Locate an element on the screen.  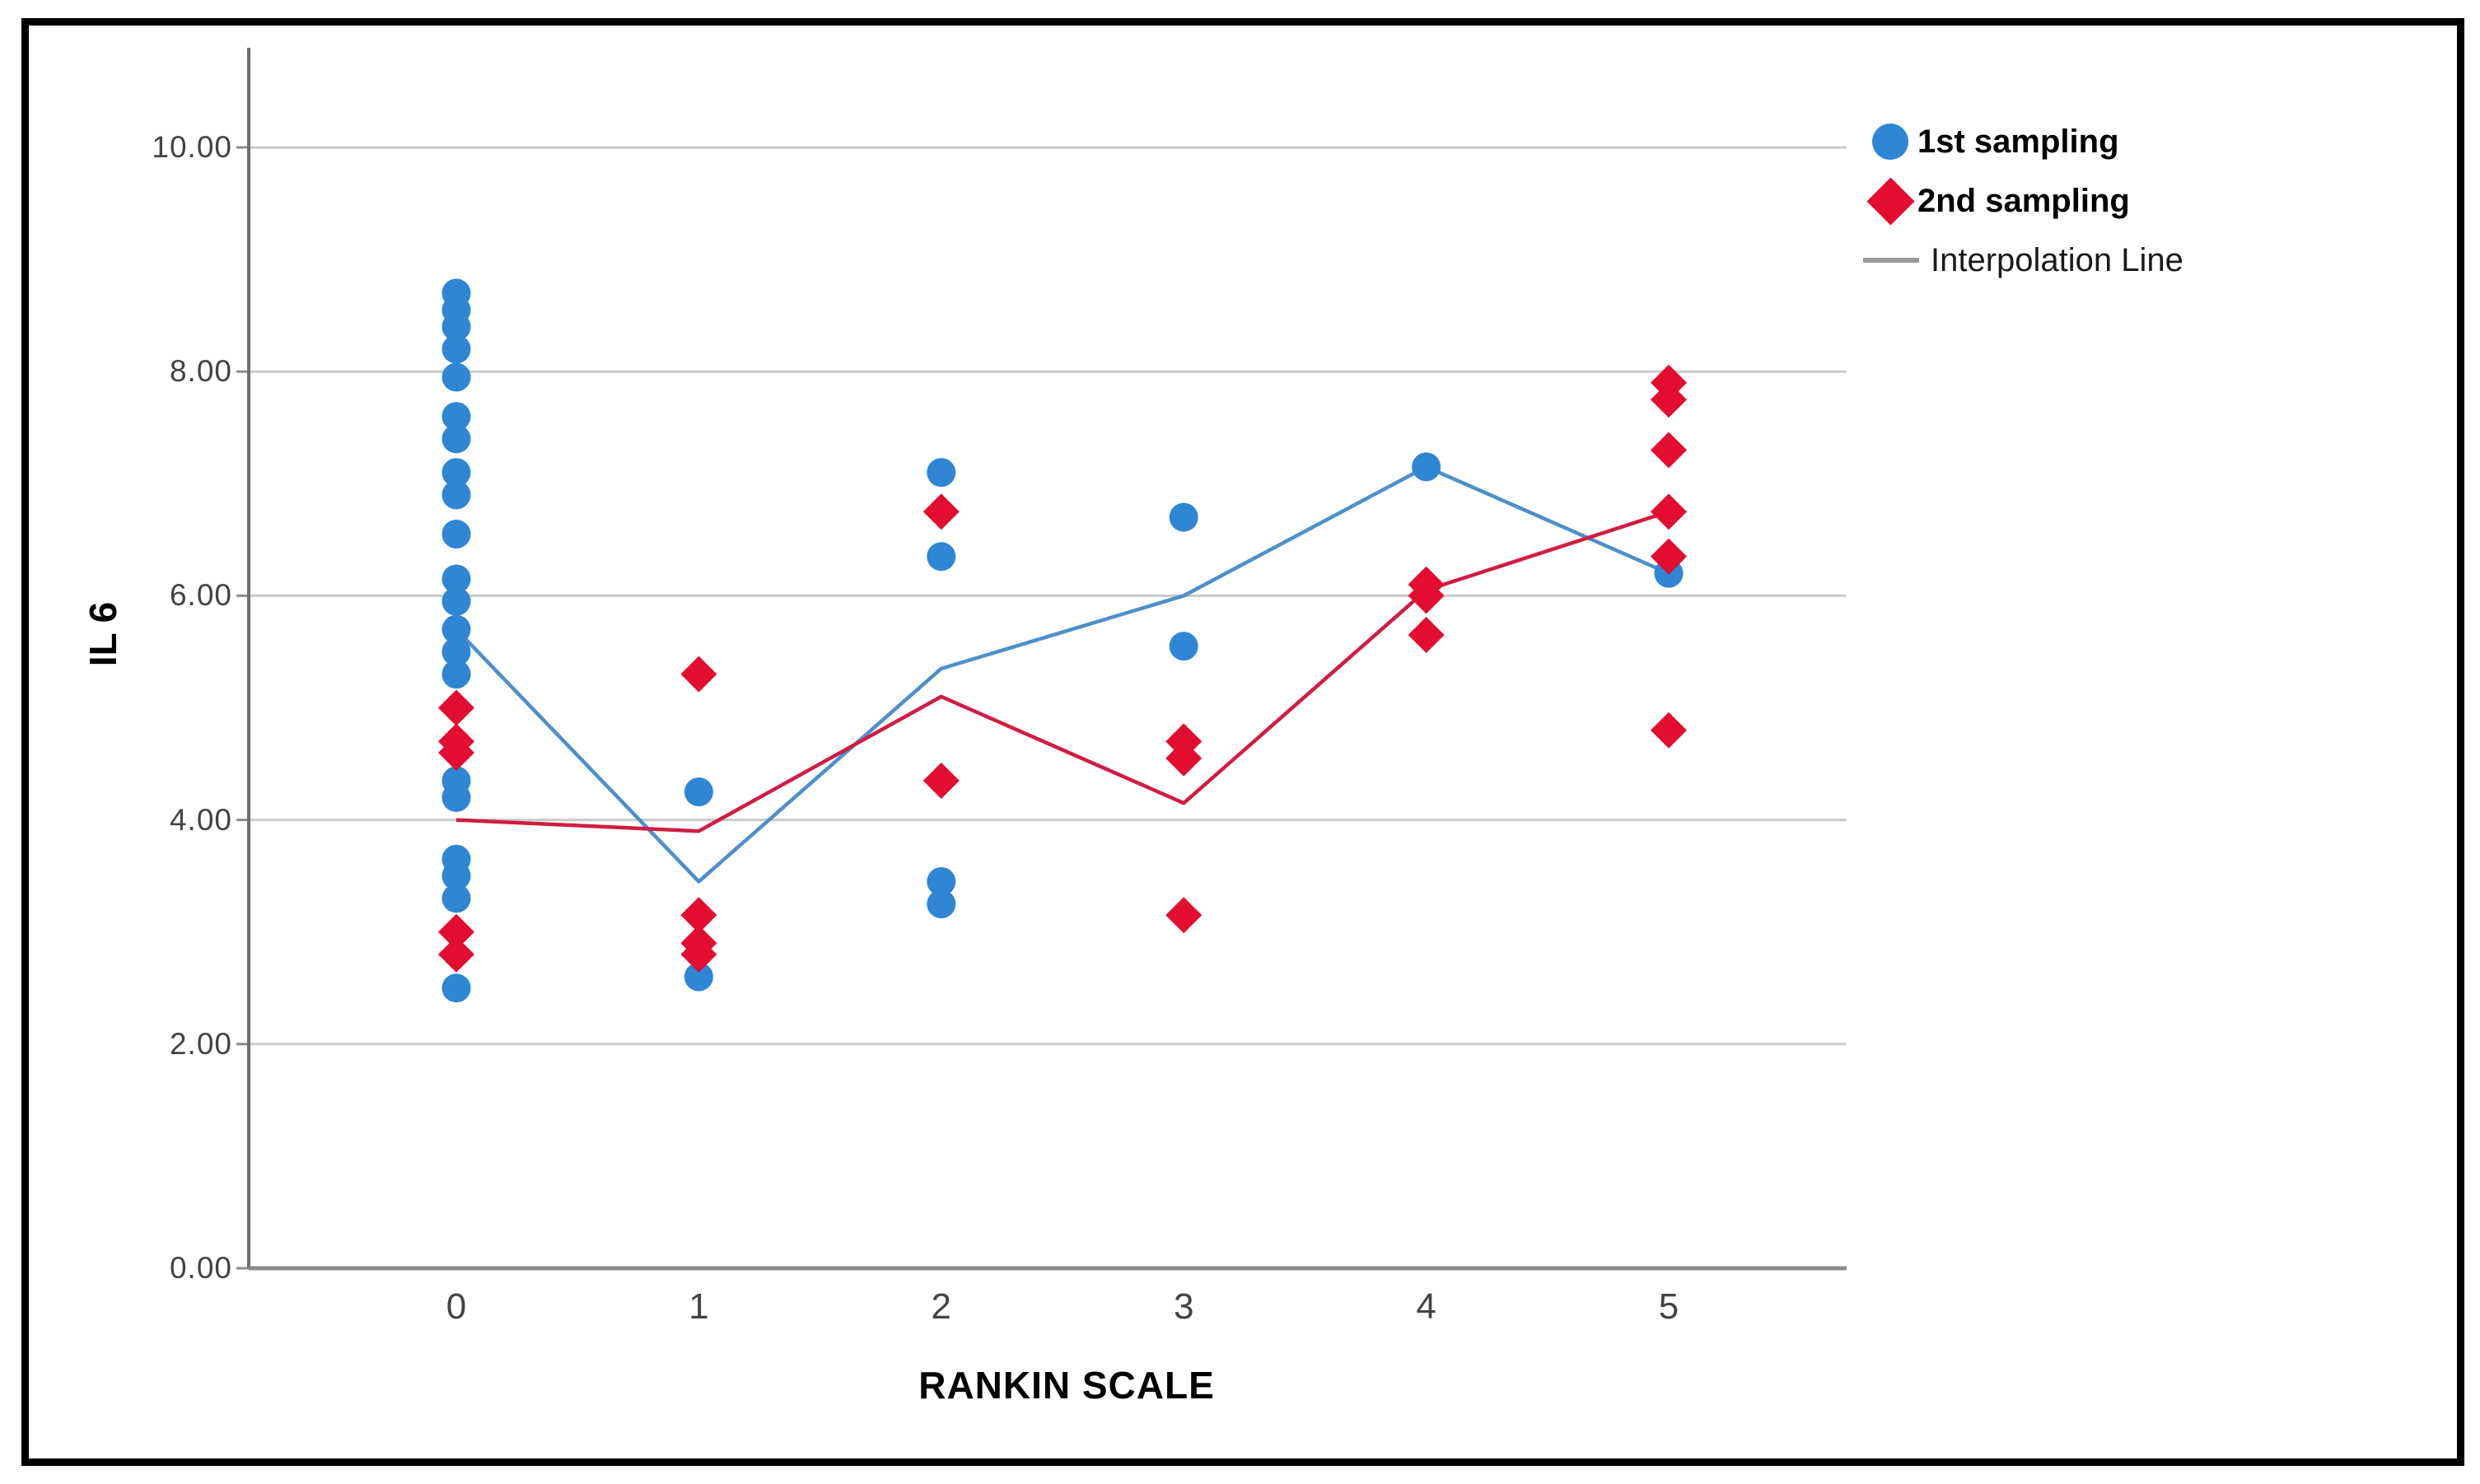
x-tick-label: 2 is located at coordinates (941, 1306).